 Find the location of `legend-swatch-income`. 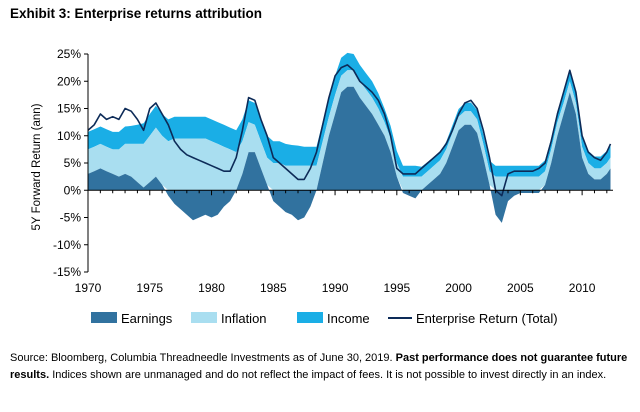

legend-swatch-income is located at coordinates (310, 317).